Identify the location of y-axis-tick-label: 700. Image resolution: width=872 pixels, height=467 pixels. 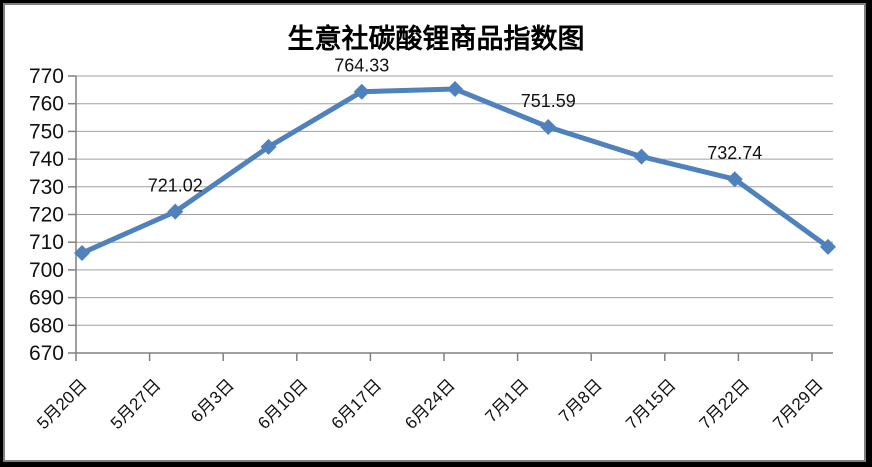
(46, 270).